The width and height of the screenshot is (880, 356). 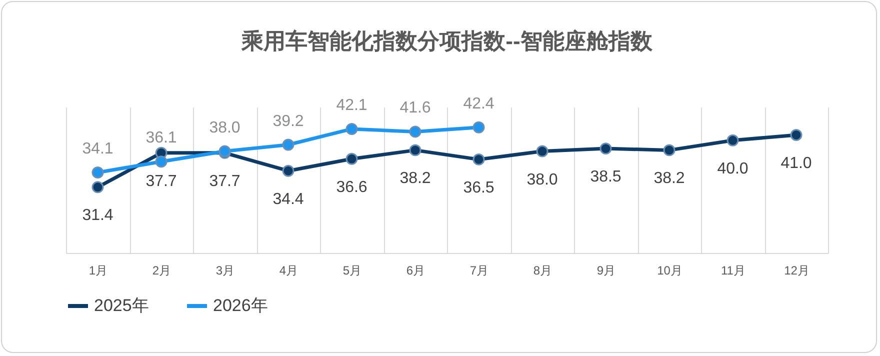 What do you see at coordinates (542, 271) in the screenshot?
I see `x-tick-label: 8月` at bounding box center [542, 271].